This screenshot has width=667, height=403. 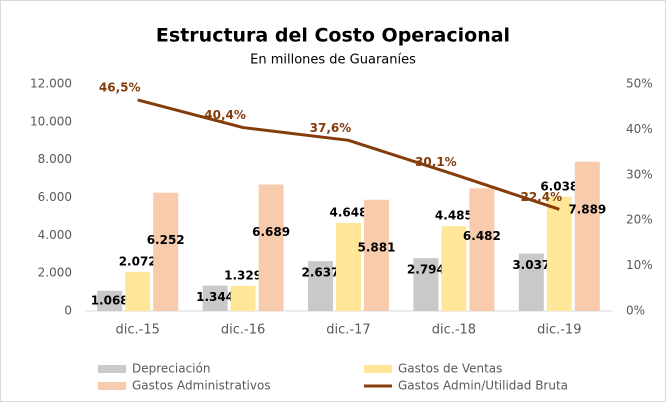 What do you see at coordinates (635, 311) in the screenshot?
I see `y2-tick-label: 0%` at bounding box center [635, 311].